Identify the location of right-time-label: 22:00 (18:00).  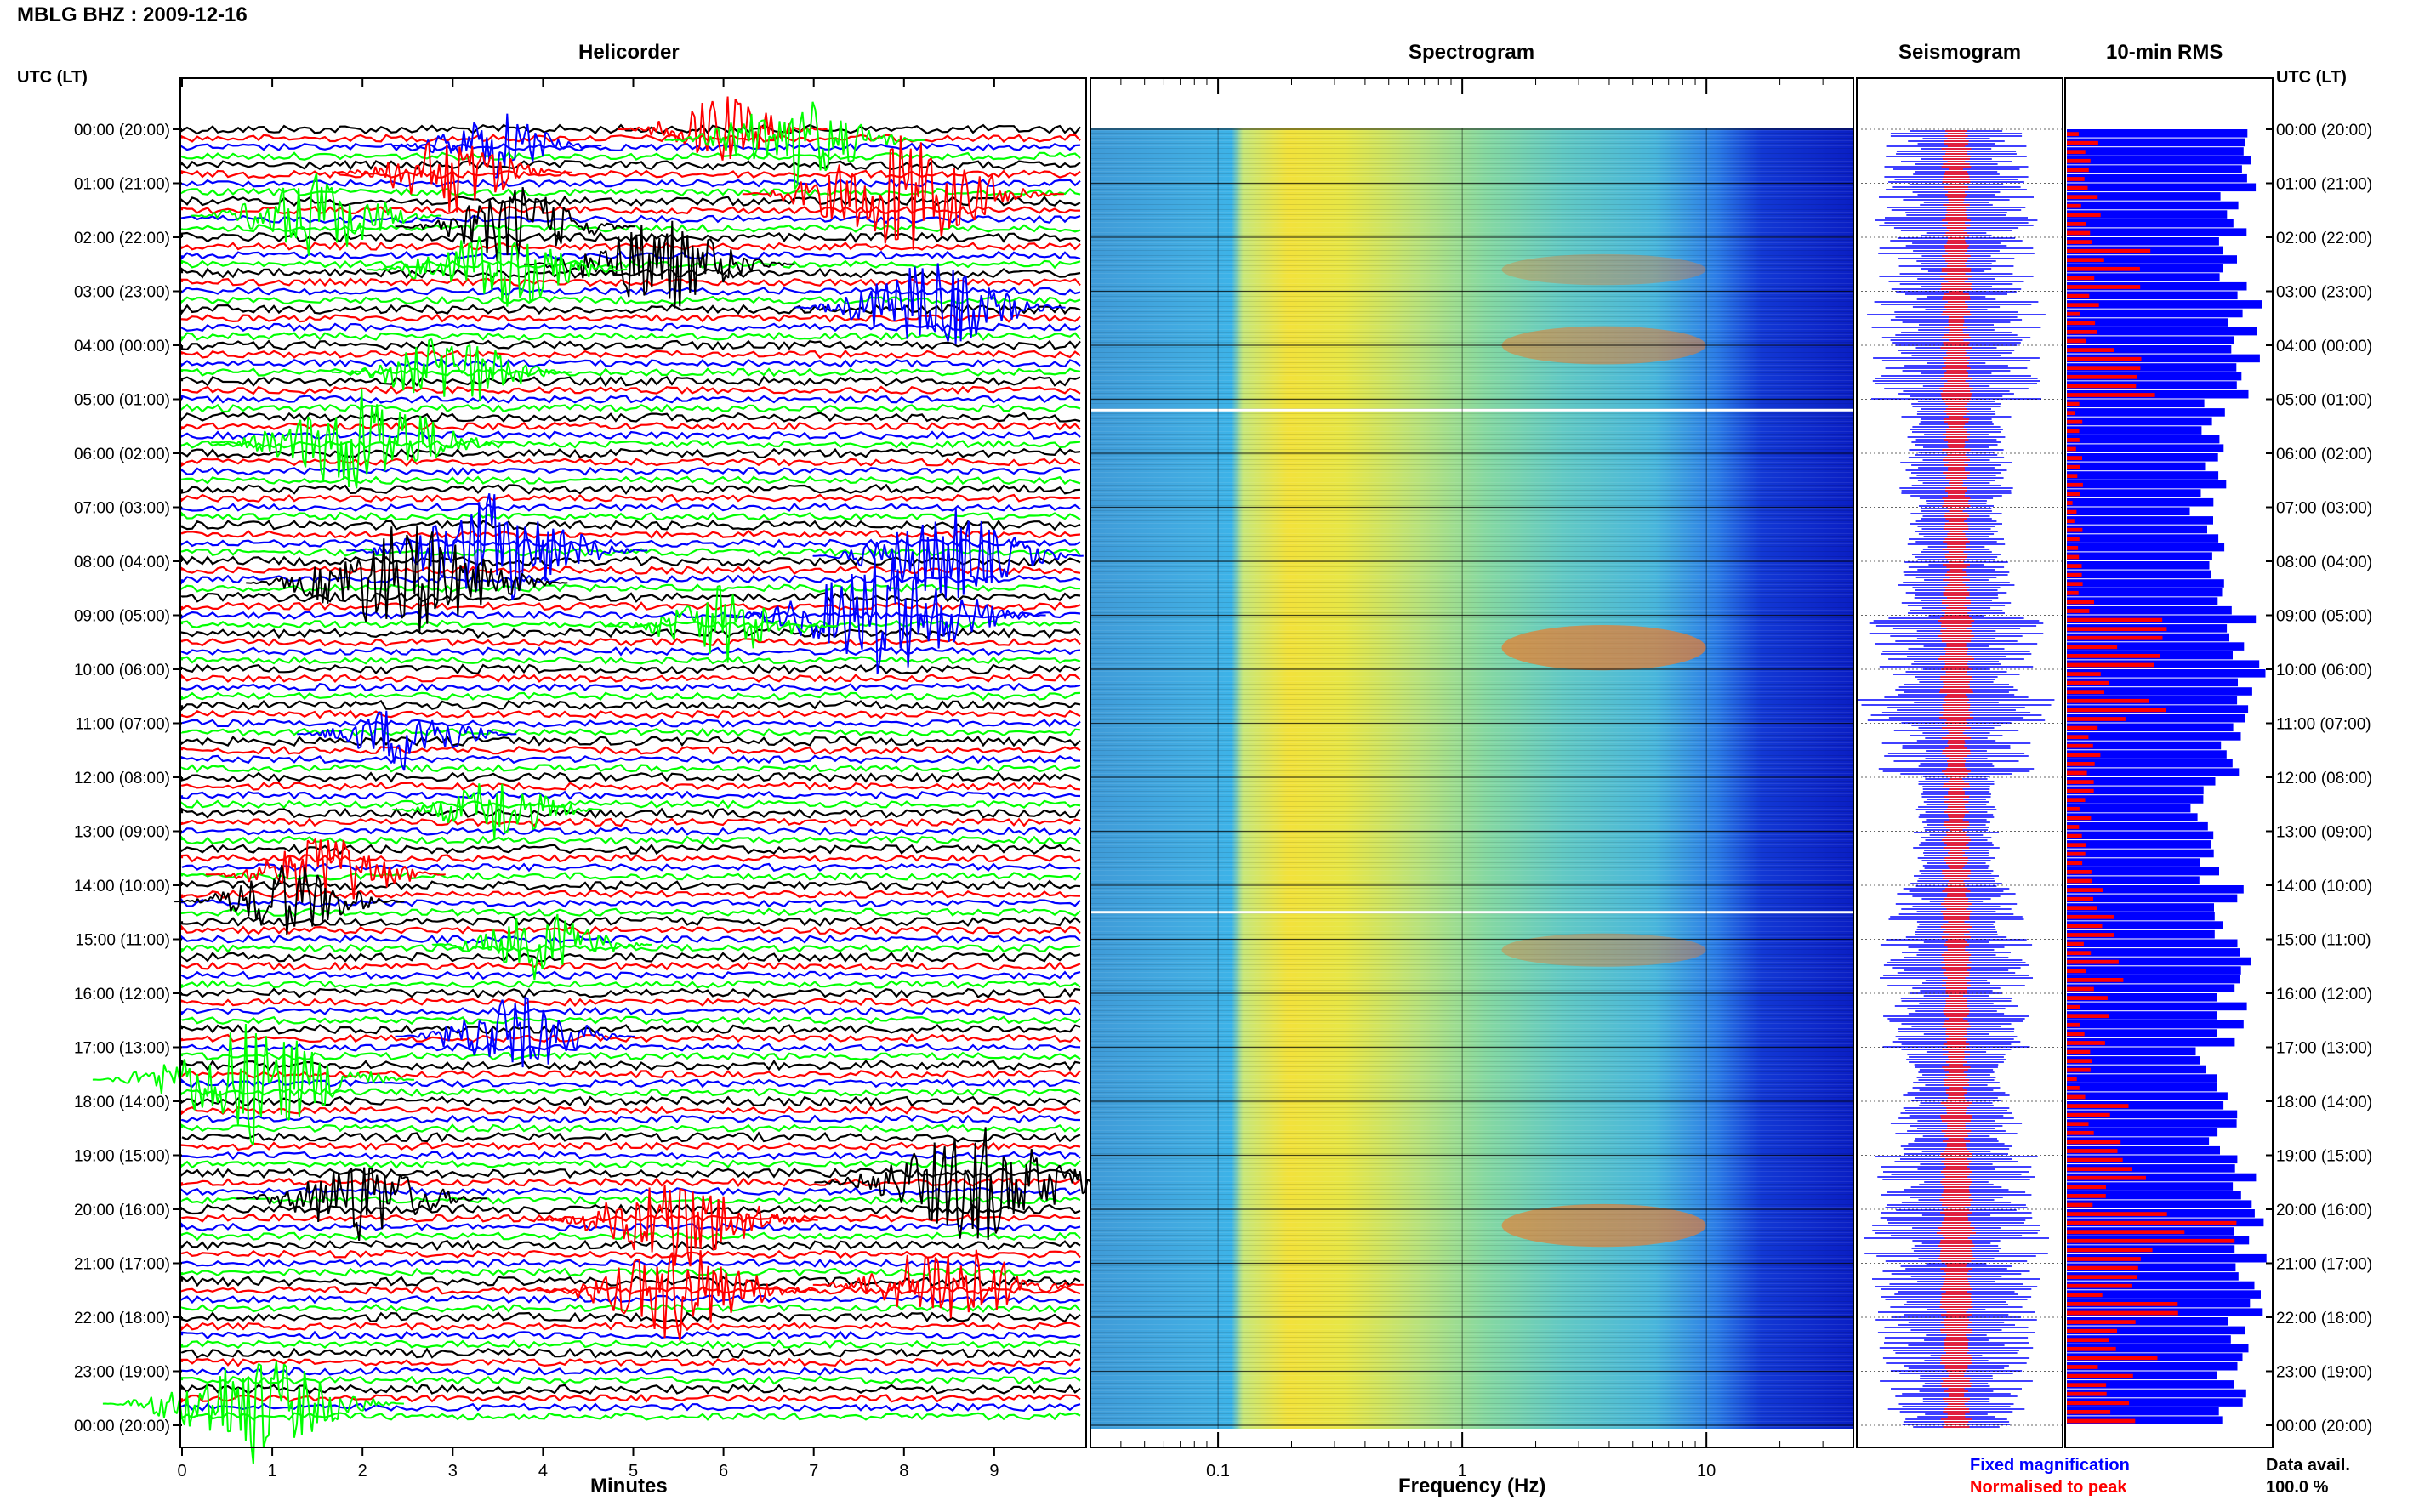
(2324, 1318).